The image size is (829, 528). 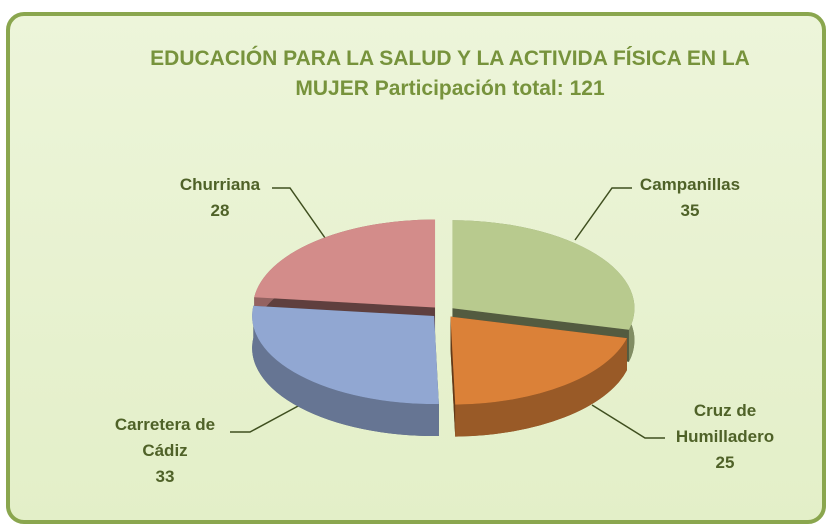 I want to click on label-name: Carretera de Cádiz, so click(x=165, y=437).